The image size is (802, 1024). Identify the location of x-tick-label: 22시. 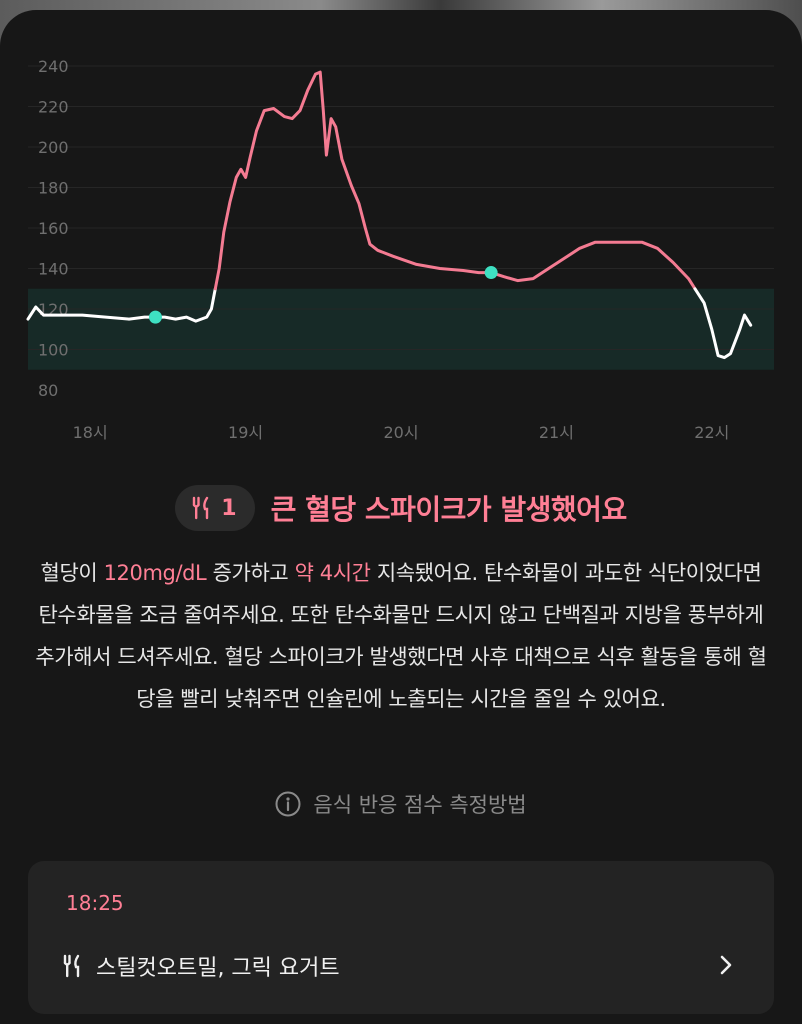
(711, 432).